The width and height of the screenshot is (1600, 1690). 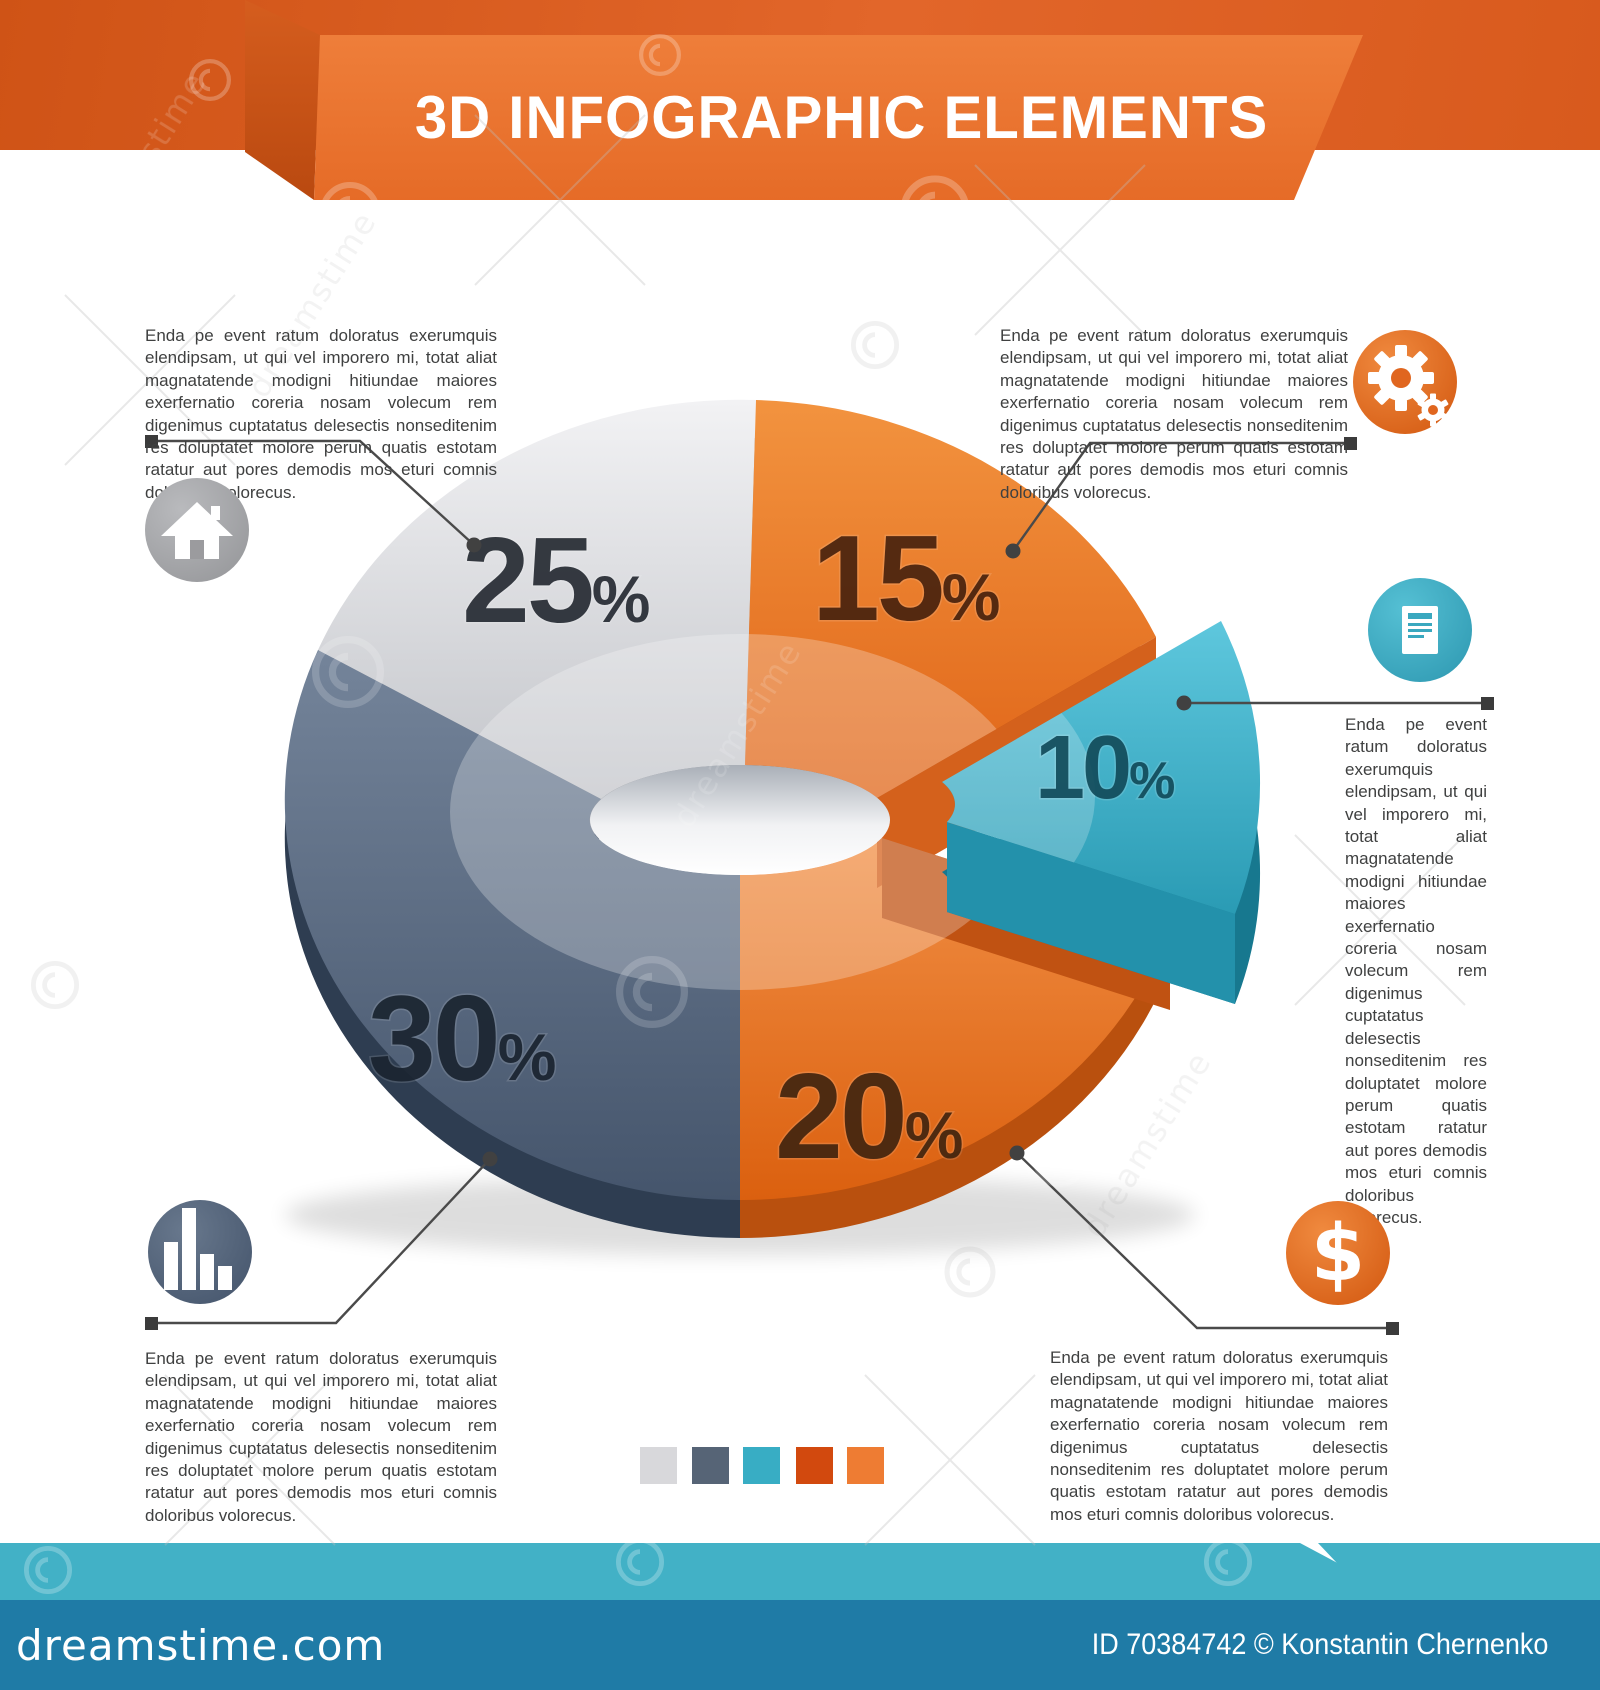 What do you see at coordinates (740, 1215) in the screenshot?
I see `pie-shadow` at bounding box center [740, 1215].